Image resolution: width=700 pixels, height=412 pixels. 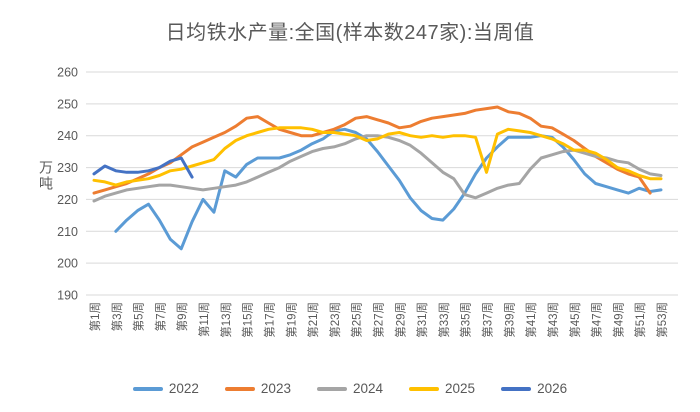 I want to click on x-tick-label-week-11: 第11周, so click(x=204, y=319).